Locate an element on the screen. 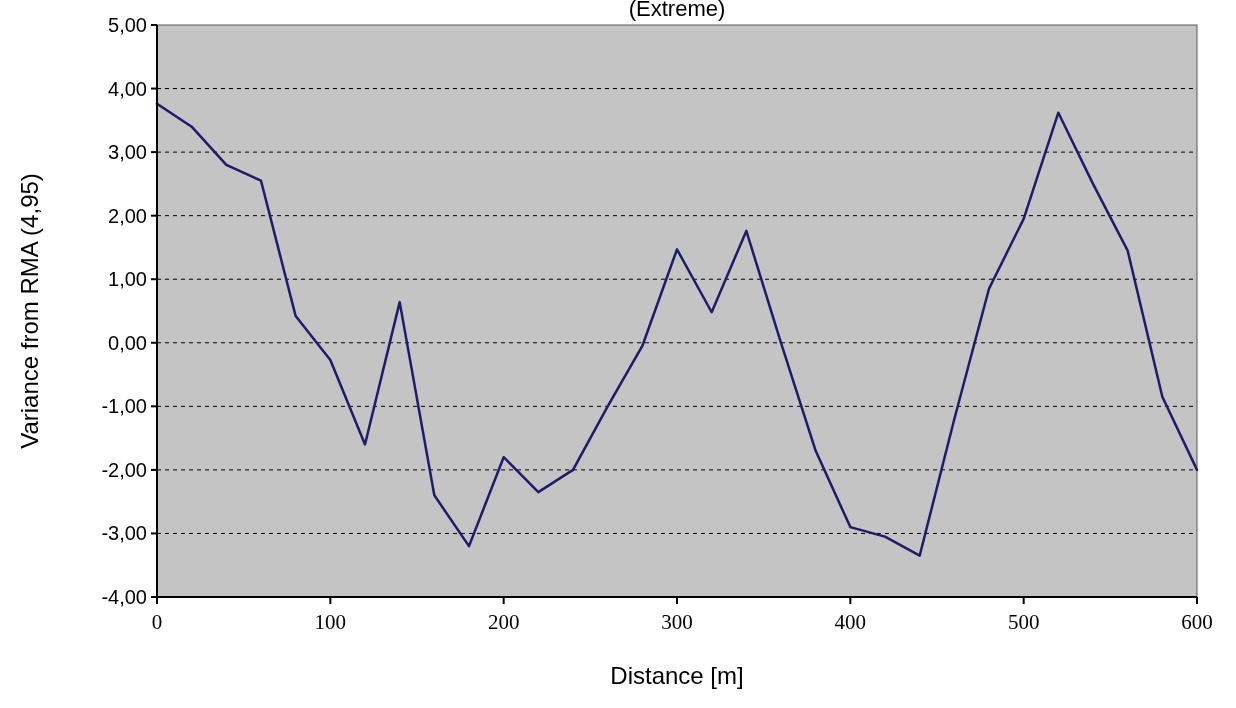  y-tick-label: 3,00 is located at coordinates (127, 152).